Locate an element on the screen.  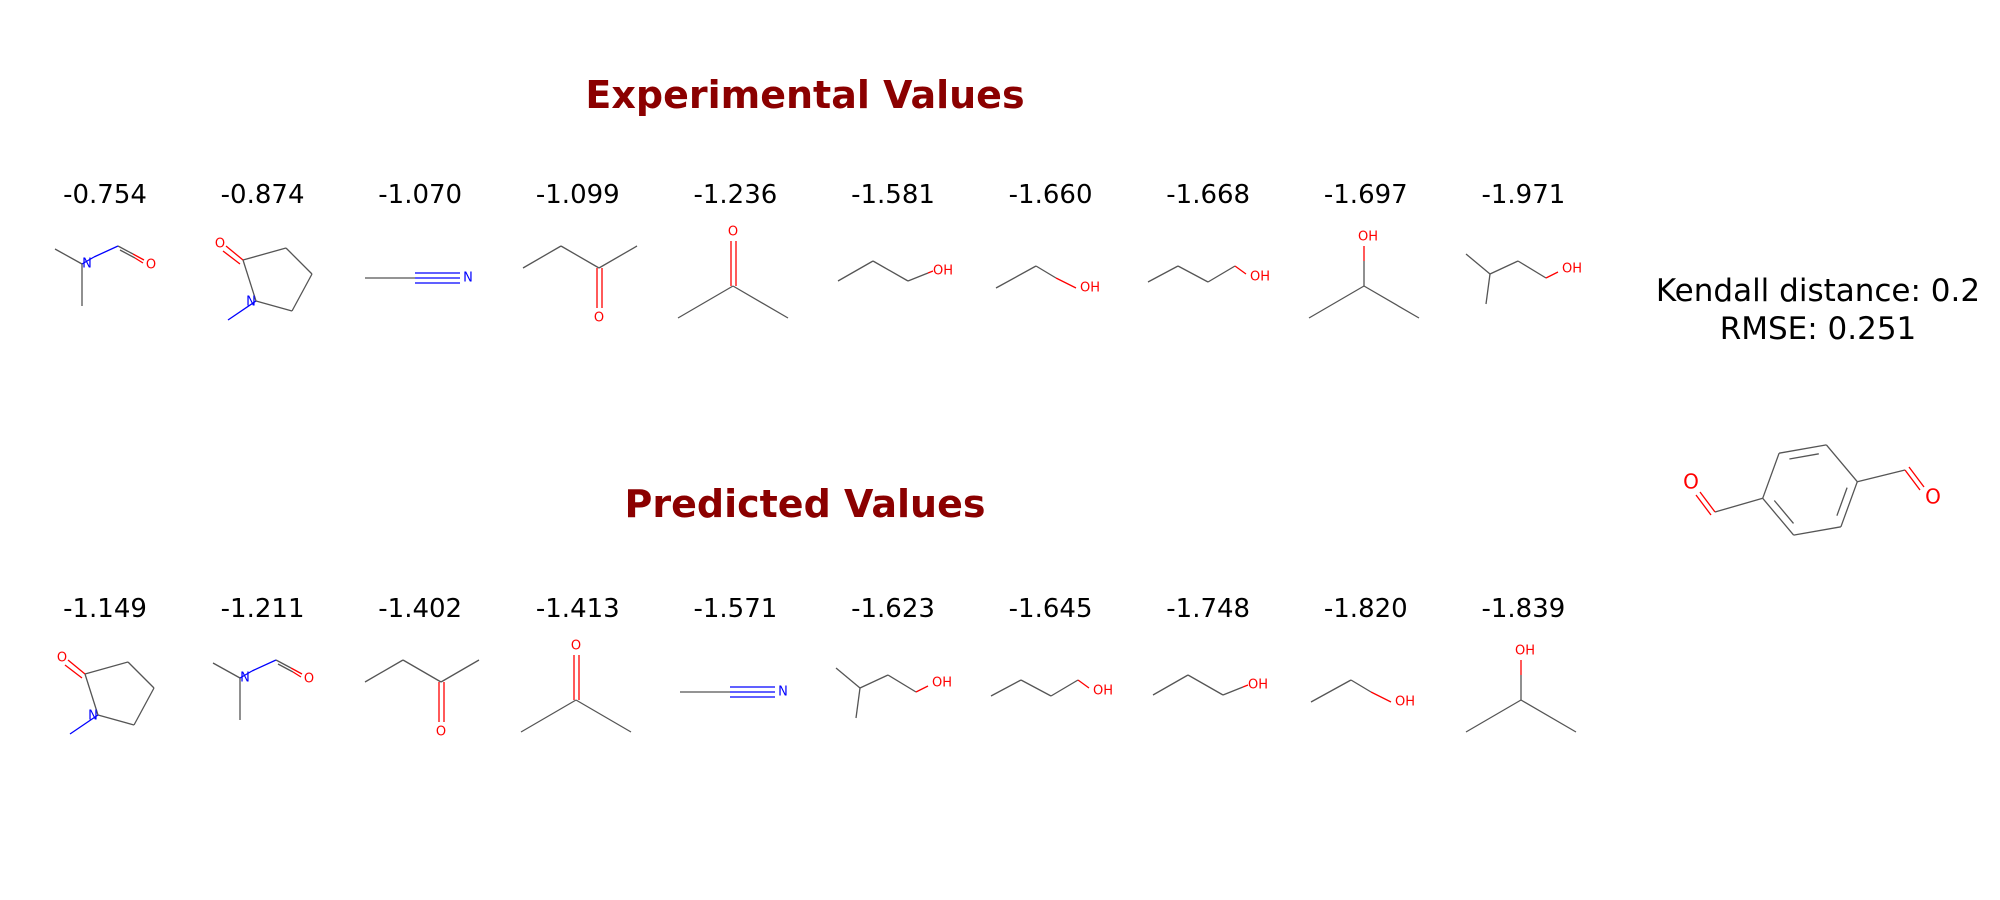
predicted-molecule-3: O is located at coordinates (420, 692).